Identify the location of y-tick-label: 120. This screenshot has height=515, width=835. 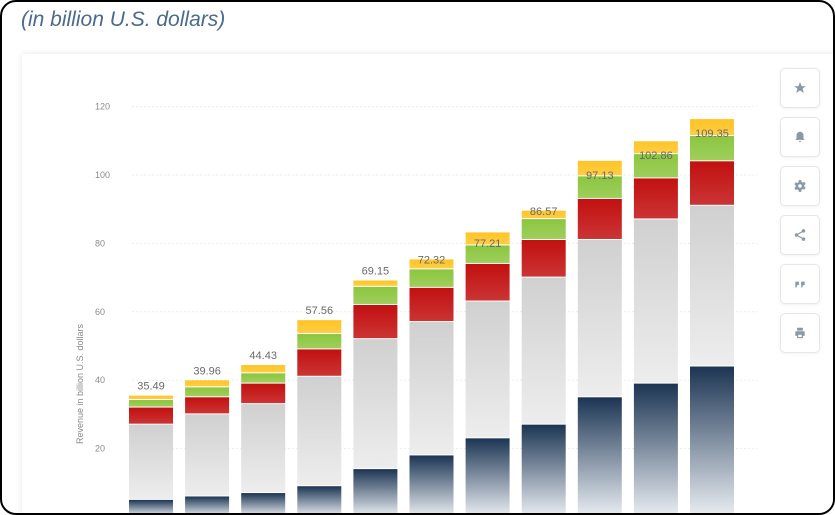
(102, 107).